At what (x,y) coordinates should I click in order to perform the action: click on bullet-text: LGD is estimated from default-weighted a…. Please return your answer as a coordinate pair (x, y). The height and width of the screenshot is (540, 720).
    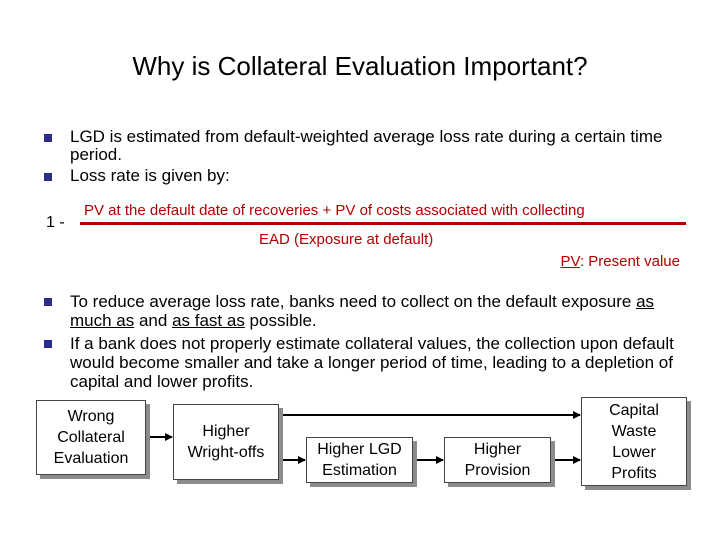
    Looking at the image, I should click on (366, 145).